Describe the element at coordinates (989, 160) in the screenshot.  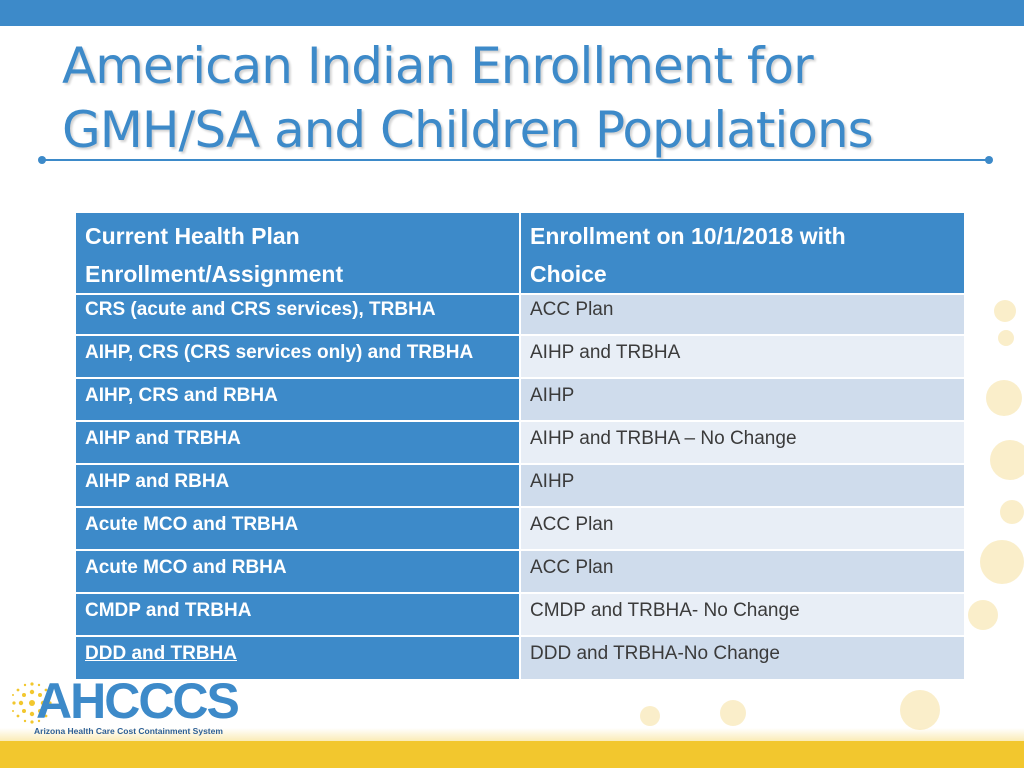
I see `underline-dot-right` at that location.